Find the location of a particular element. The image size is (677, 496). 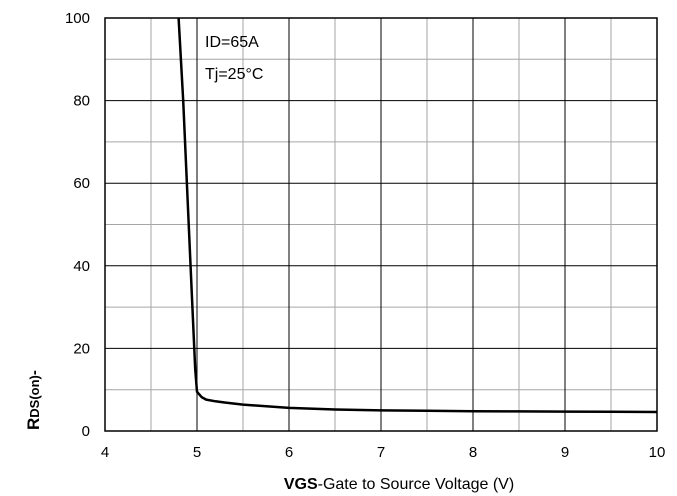

x-tick-labels: 4 5 6 7 8 9 10 is located at coordinates (383, 452).